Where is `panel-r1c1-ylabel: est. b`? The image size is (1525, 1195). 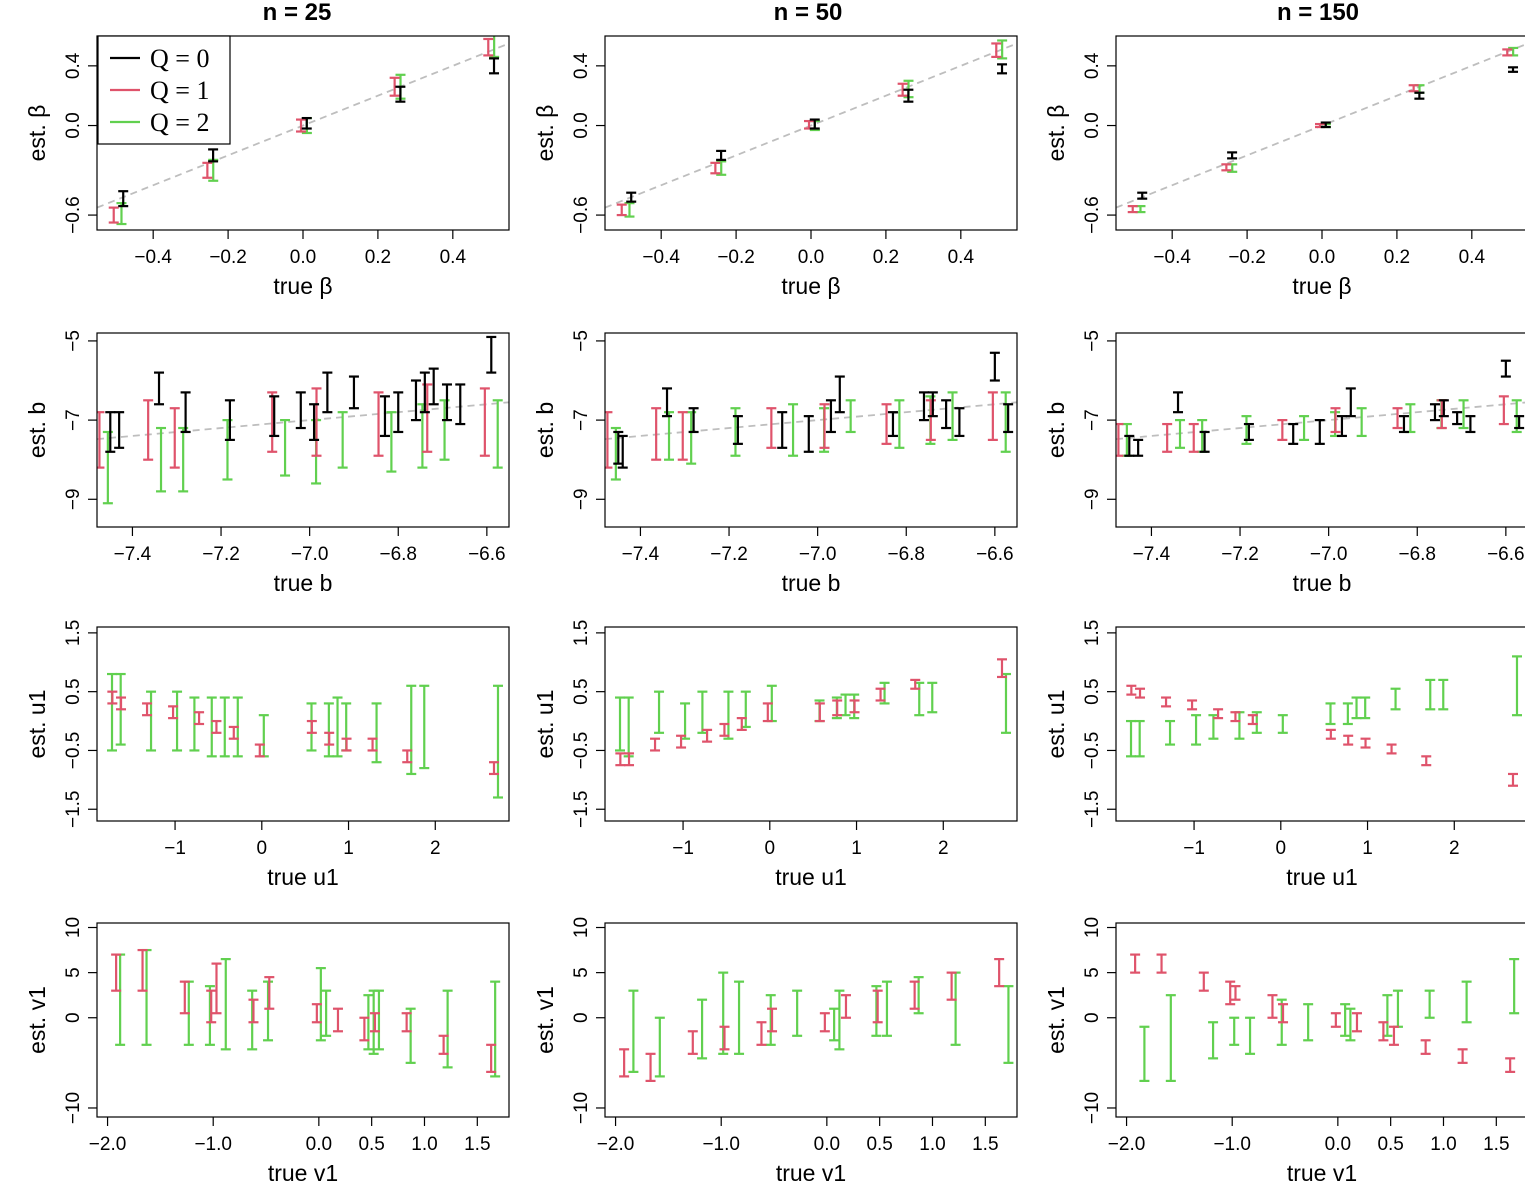
panel-r1c1-ylabel: est. b is located at coordinates (545, 430).